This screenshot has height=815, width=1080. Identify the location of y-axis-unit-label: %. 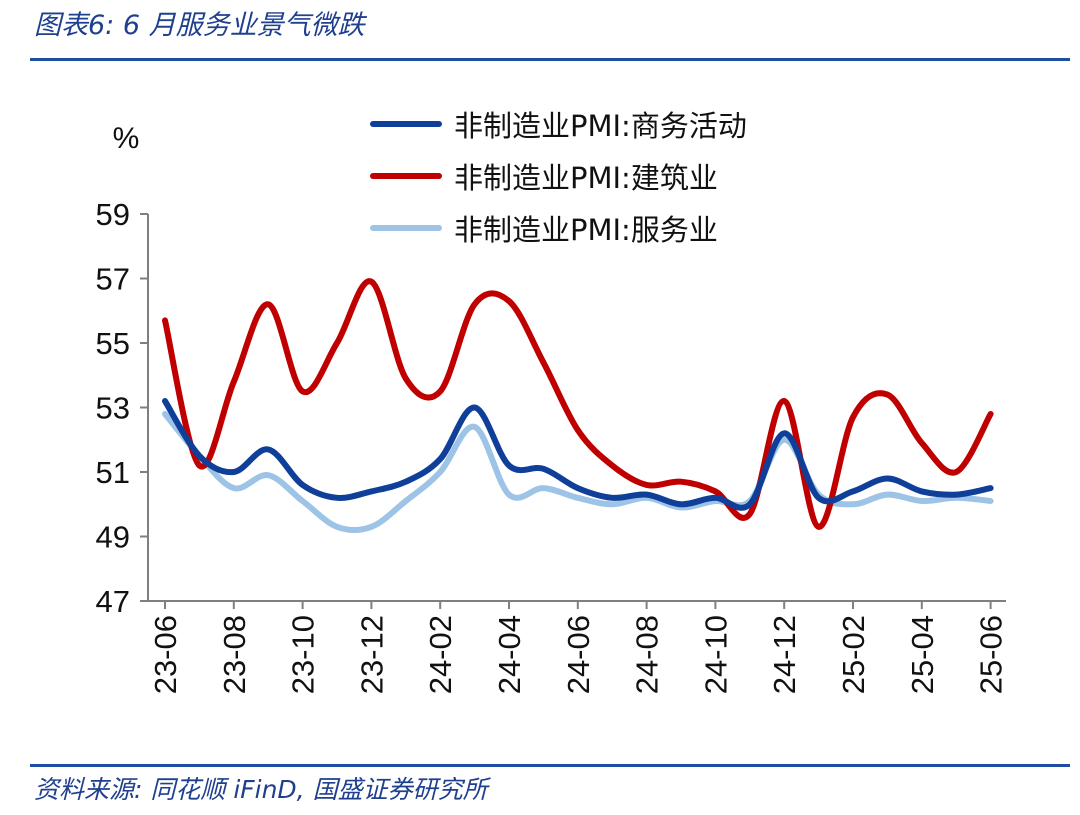
(126, 138).